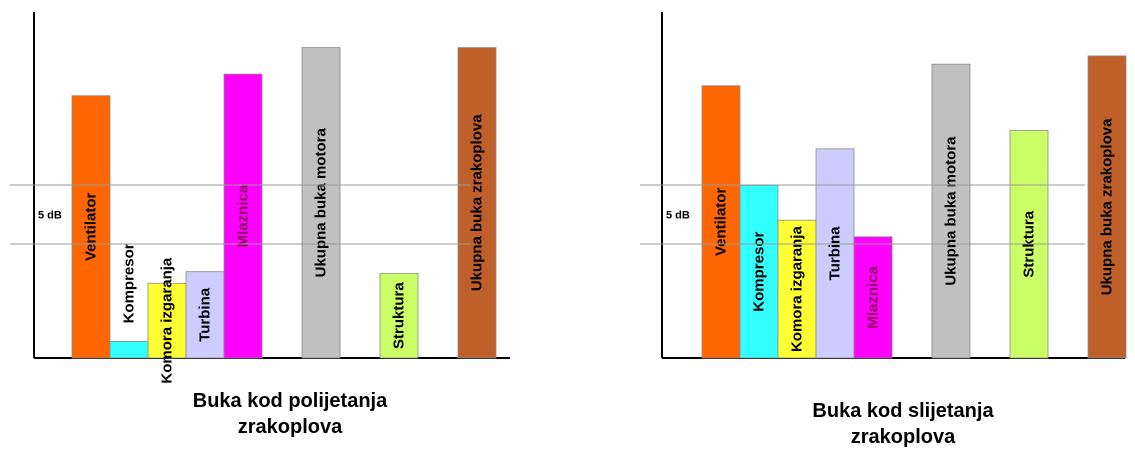  What do you see at coordinates (290, 401) in the screenshot?
I see `takeoff-title-line1: Buka kod polijetanja` at bounding box center [290, 401].